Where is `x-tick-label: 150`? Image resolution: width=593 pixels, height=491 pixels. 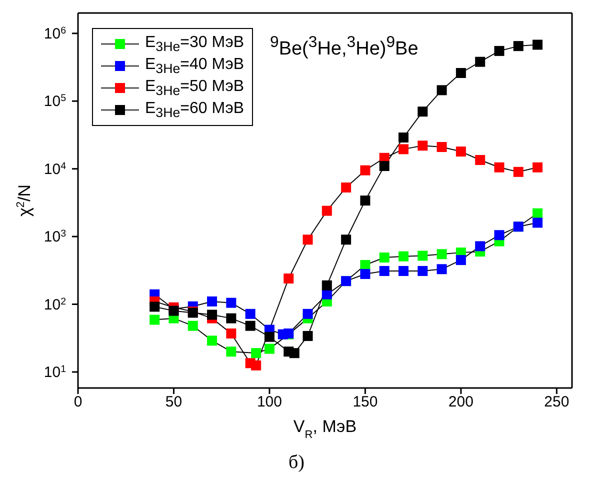 x-tick-label: 150 is located at coordinates (365, 402).